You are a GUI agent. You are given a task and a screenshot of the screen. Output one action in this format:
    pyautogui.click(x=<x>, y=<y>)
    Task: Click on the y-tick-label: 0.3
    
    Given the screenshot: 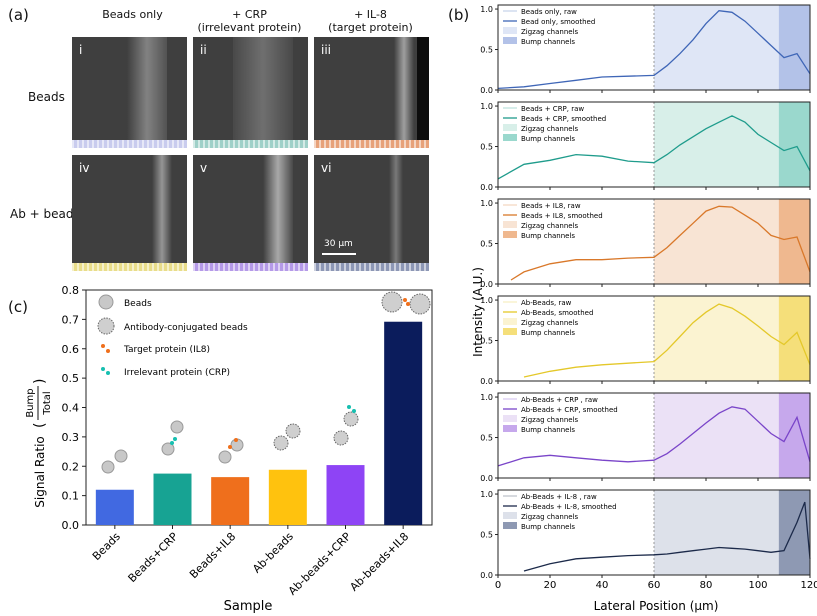 What is the action you would take?
    pyautogui.click(x=71, y=437)
    